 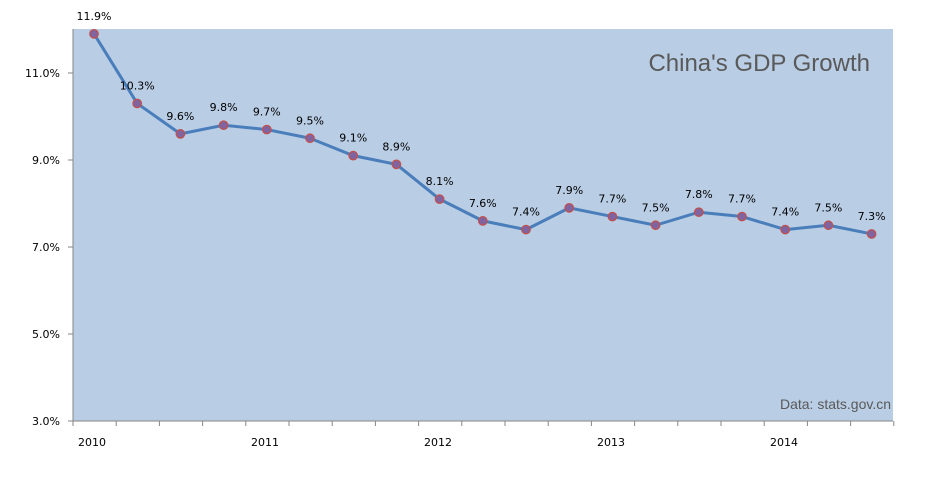 I want to click on data-label: 8.9%, so click(x=396, y=146).